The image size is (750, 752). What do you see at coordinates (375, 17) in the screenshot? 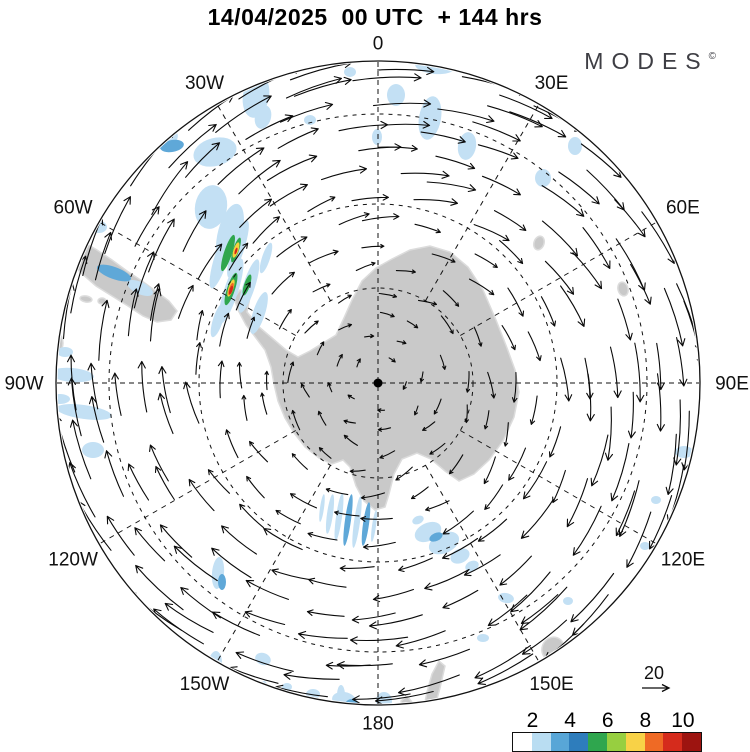
I see `page-title: 14/04/2025 00 UTC + 144 hrs` at bounding box center [375, 17].